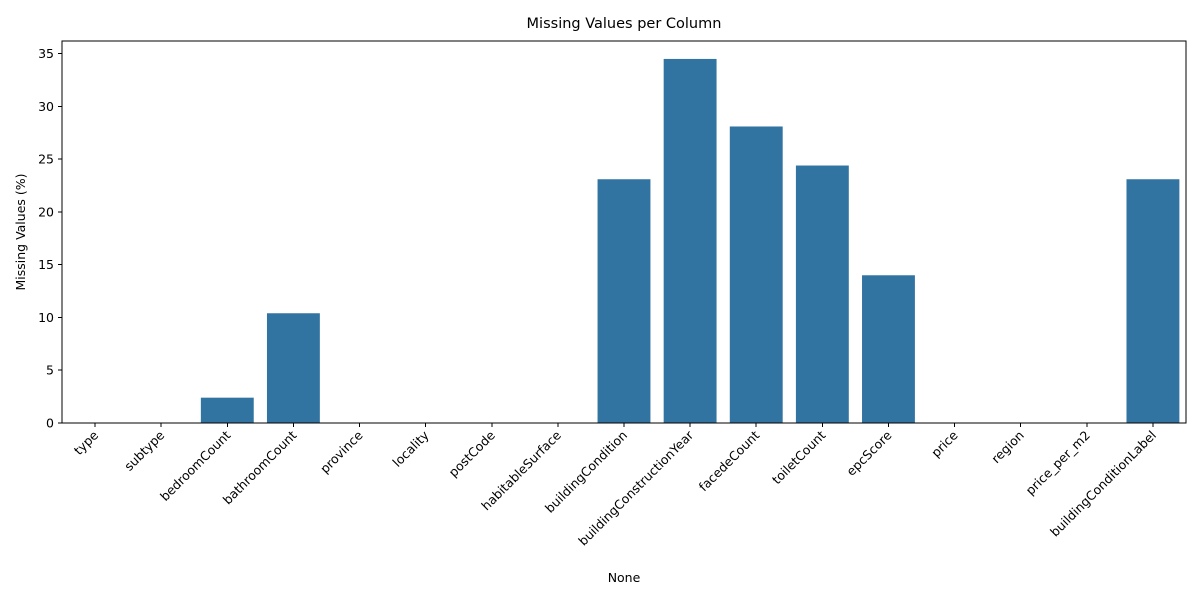 The width and height of the screenshot is (1200, 600). I want to click on x-axis-label: None, so click(624, 577).